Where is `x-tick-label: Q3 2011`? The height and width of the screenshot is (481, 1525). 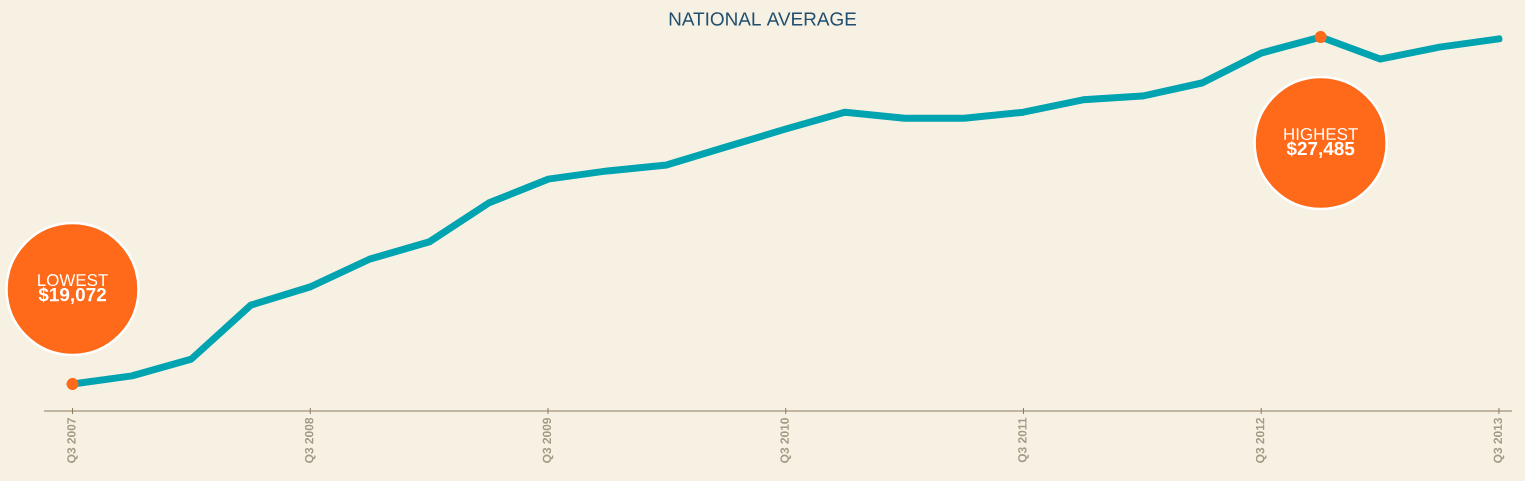
x-tick-label: Q3 2011 is located at coordinates (1023, 440).